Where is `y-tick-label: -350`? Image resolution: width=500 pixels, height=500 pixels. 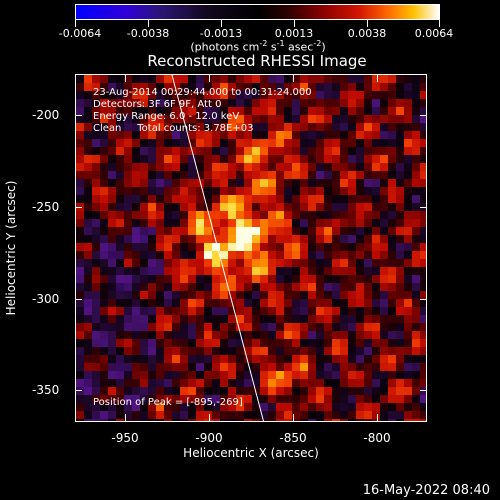
y-tick-label: -350 is located at coordinates (46, 390).